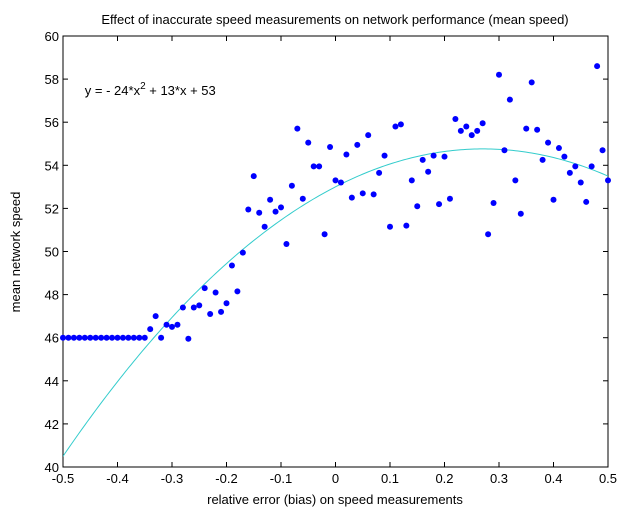 The width and height of the screenshot is (640, 512). I want to click on fit-equation-annotation: y = - 24*x2 + 13*x + 53, so click(150, 89).